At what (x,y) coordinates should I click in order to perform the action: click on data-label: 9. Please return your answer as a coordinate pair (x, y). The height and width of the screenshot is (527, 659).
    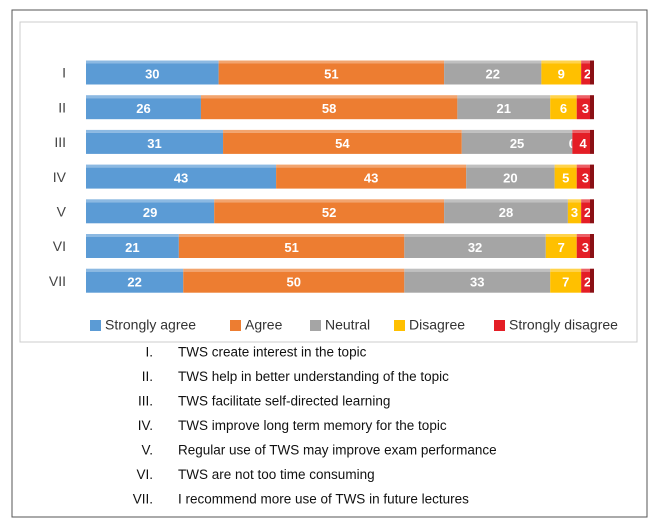
    Looking at the image, I should click on (561, 73).